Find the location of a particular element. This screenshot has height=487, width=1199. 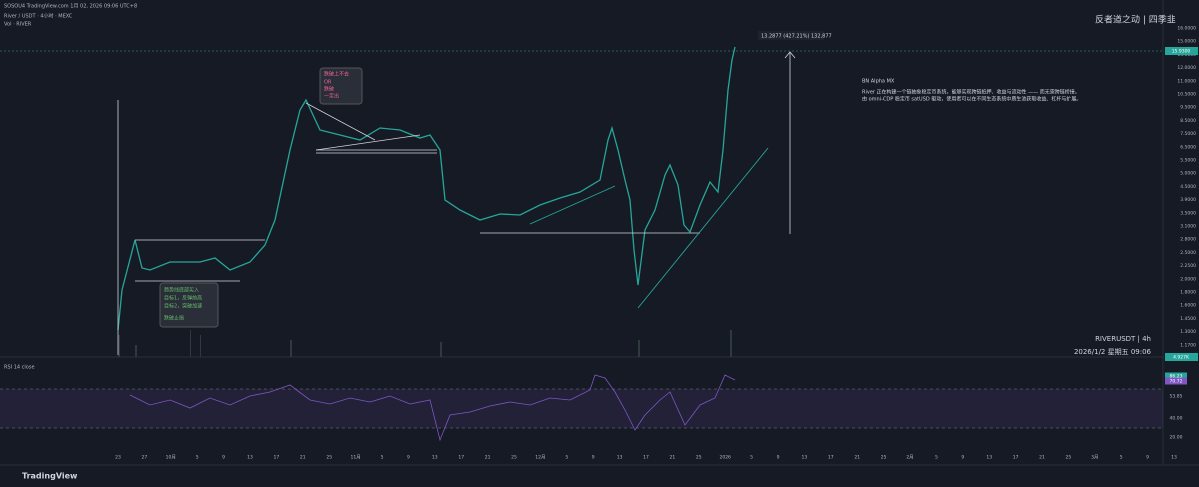

measure: 13.2877 (427.21%) 132,877 is located at coordinates (796, 37).